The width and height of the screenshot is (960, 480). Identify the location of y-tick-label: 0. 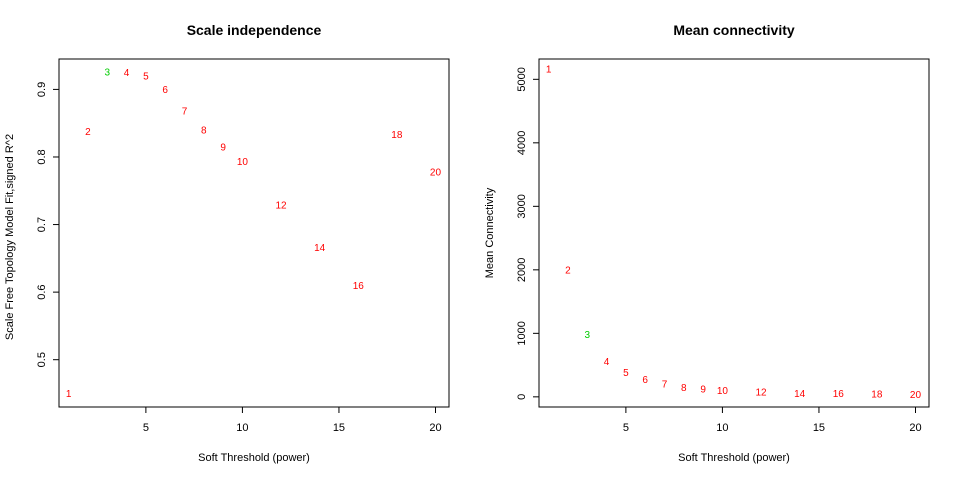
(522, 397).